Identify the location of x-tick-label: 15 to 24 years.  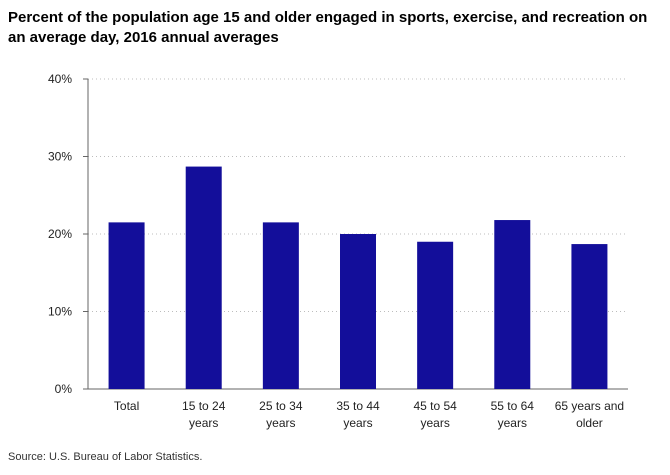
(204, 414).